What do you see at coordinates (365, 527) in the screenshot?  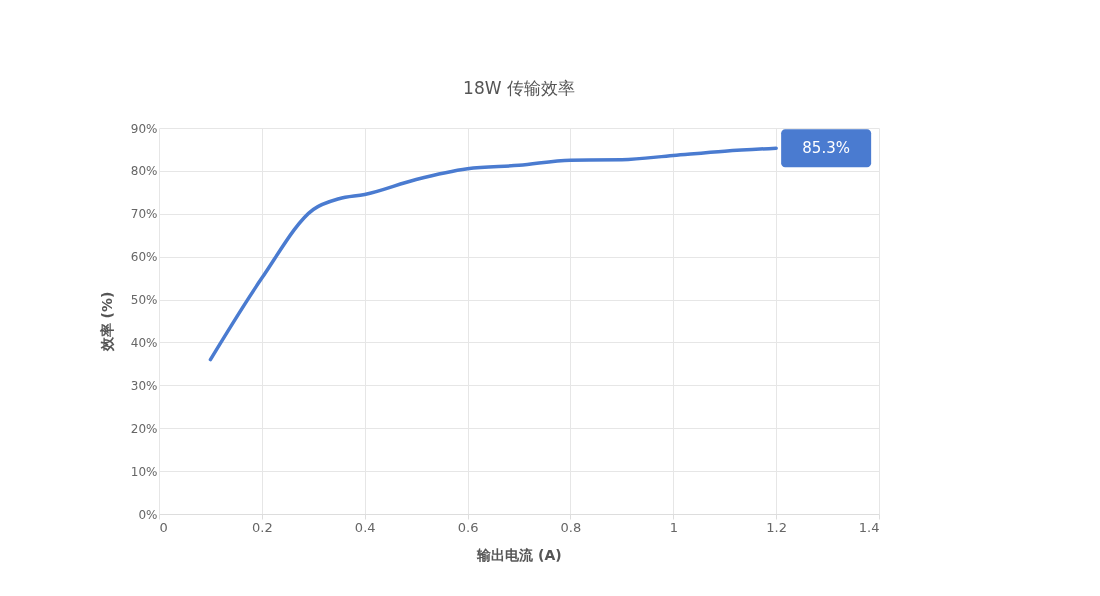 I see `x-tick-label: 0.4` at bounding box center [365, 527].